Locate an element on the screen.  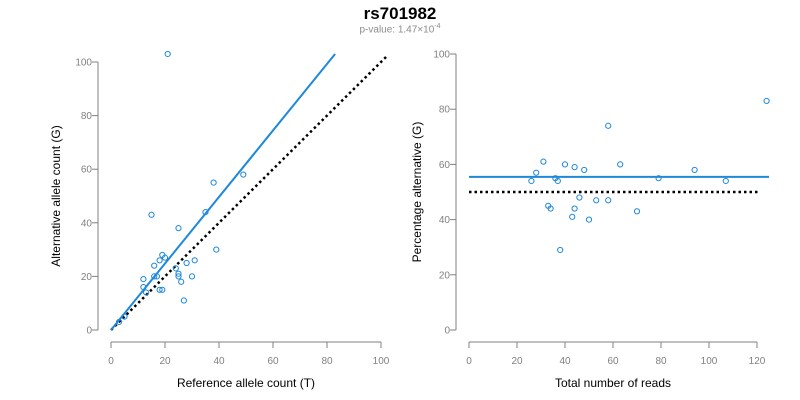
right-y-tick-label: 0 is located at coordinates (447, 331).